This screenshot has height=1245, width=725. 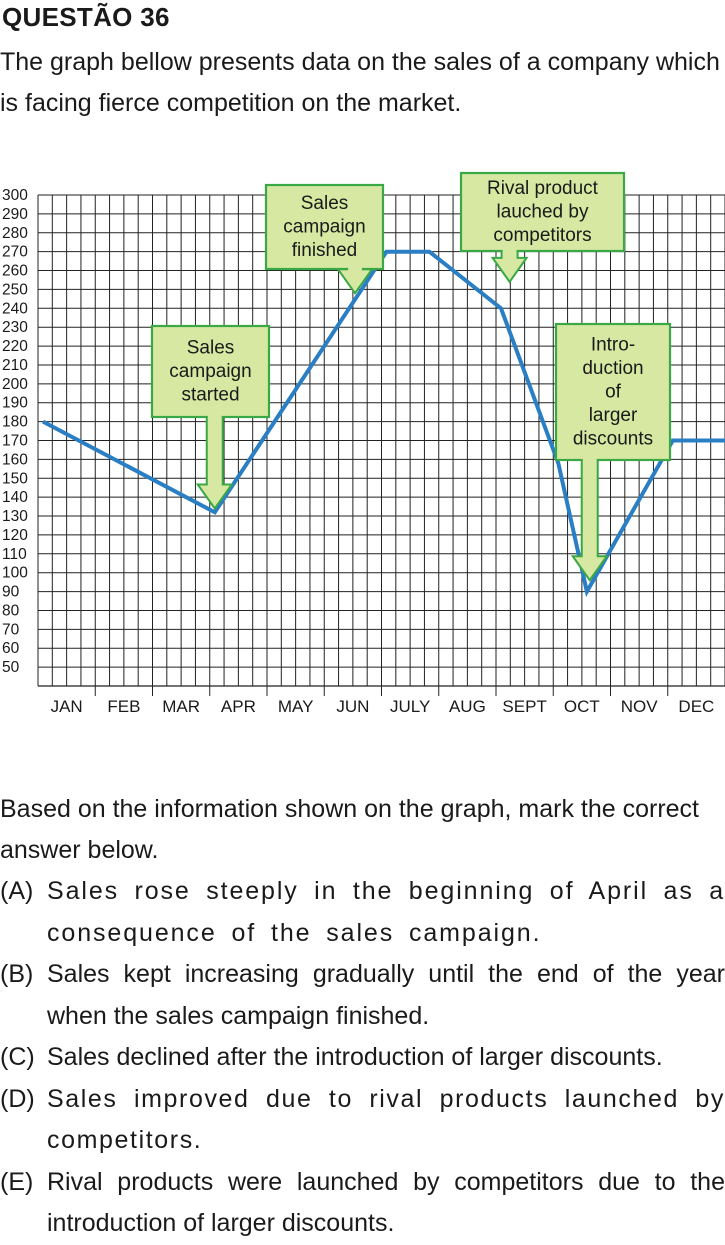 I want to click on annotation-text: duction, so click(x=612, y=368).